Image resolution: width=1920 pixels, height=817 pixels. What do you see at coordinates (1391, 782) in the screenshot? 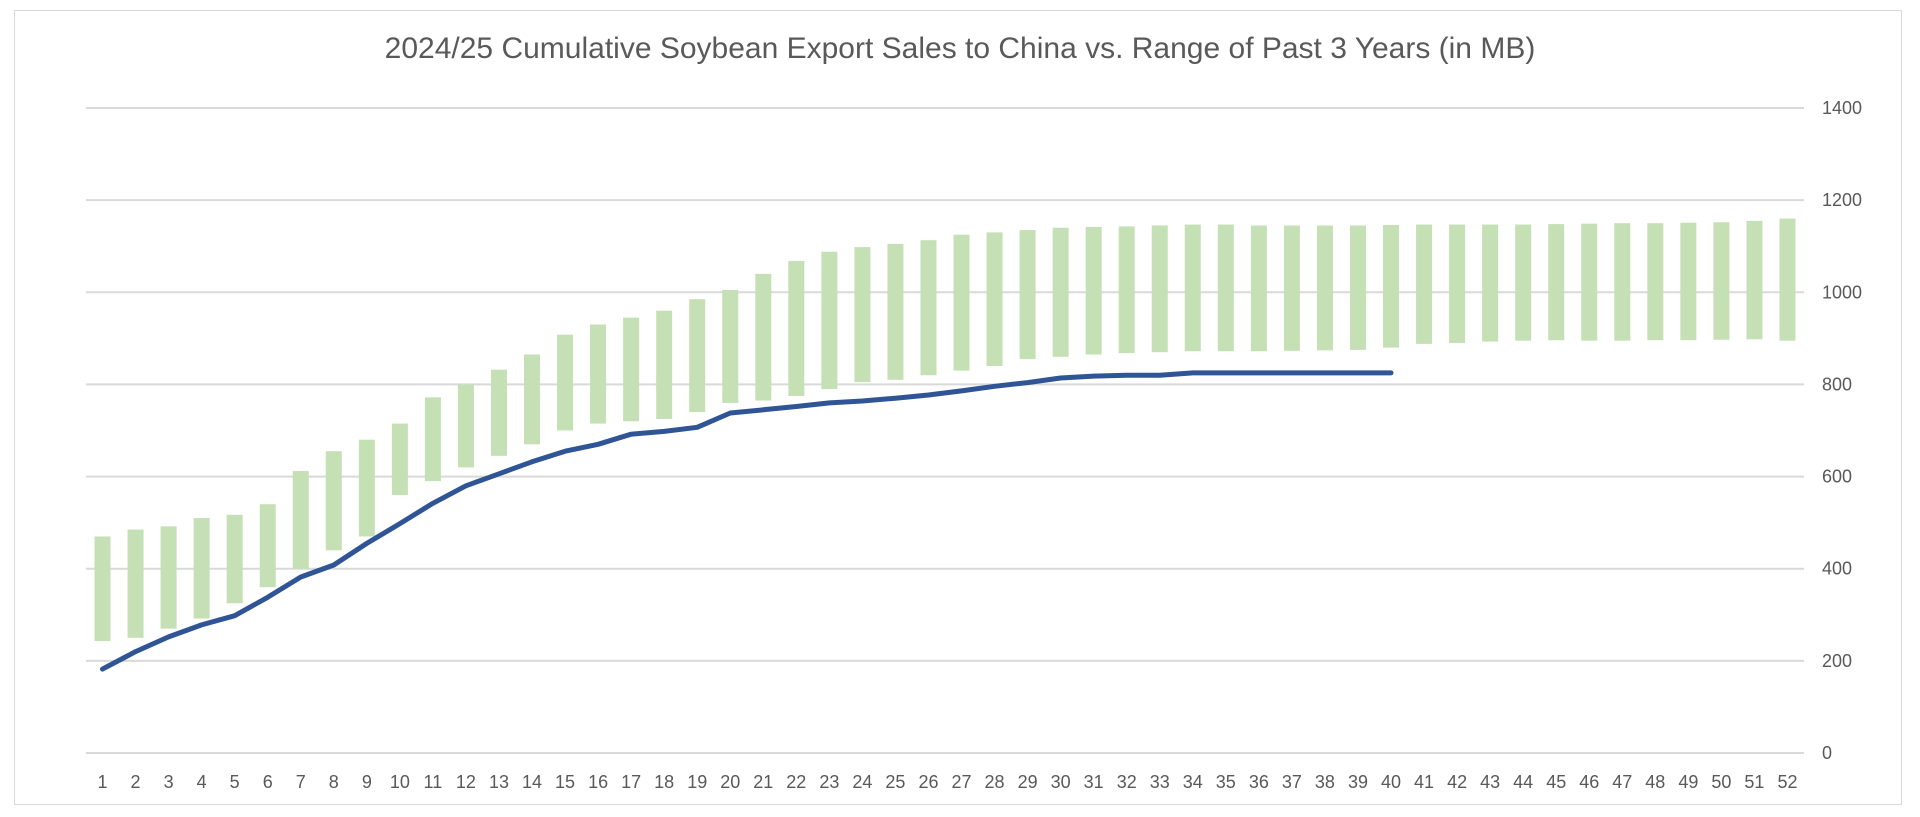
I see `x-tick-label: 40` at bounding box center [1391, 782].